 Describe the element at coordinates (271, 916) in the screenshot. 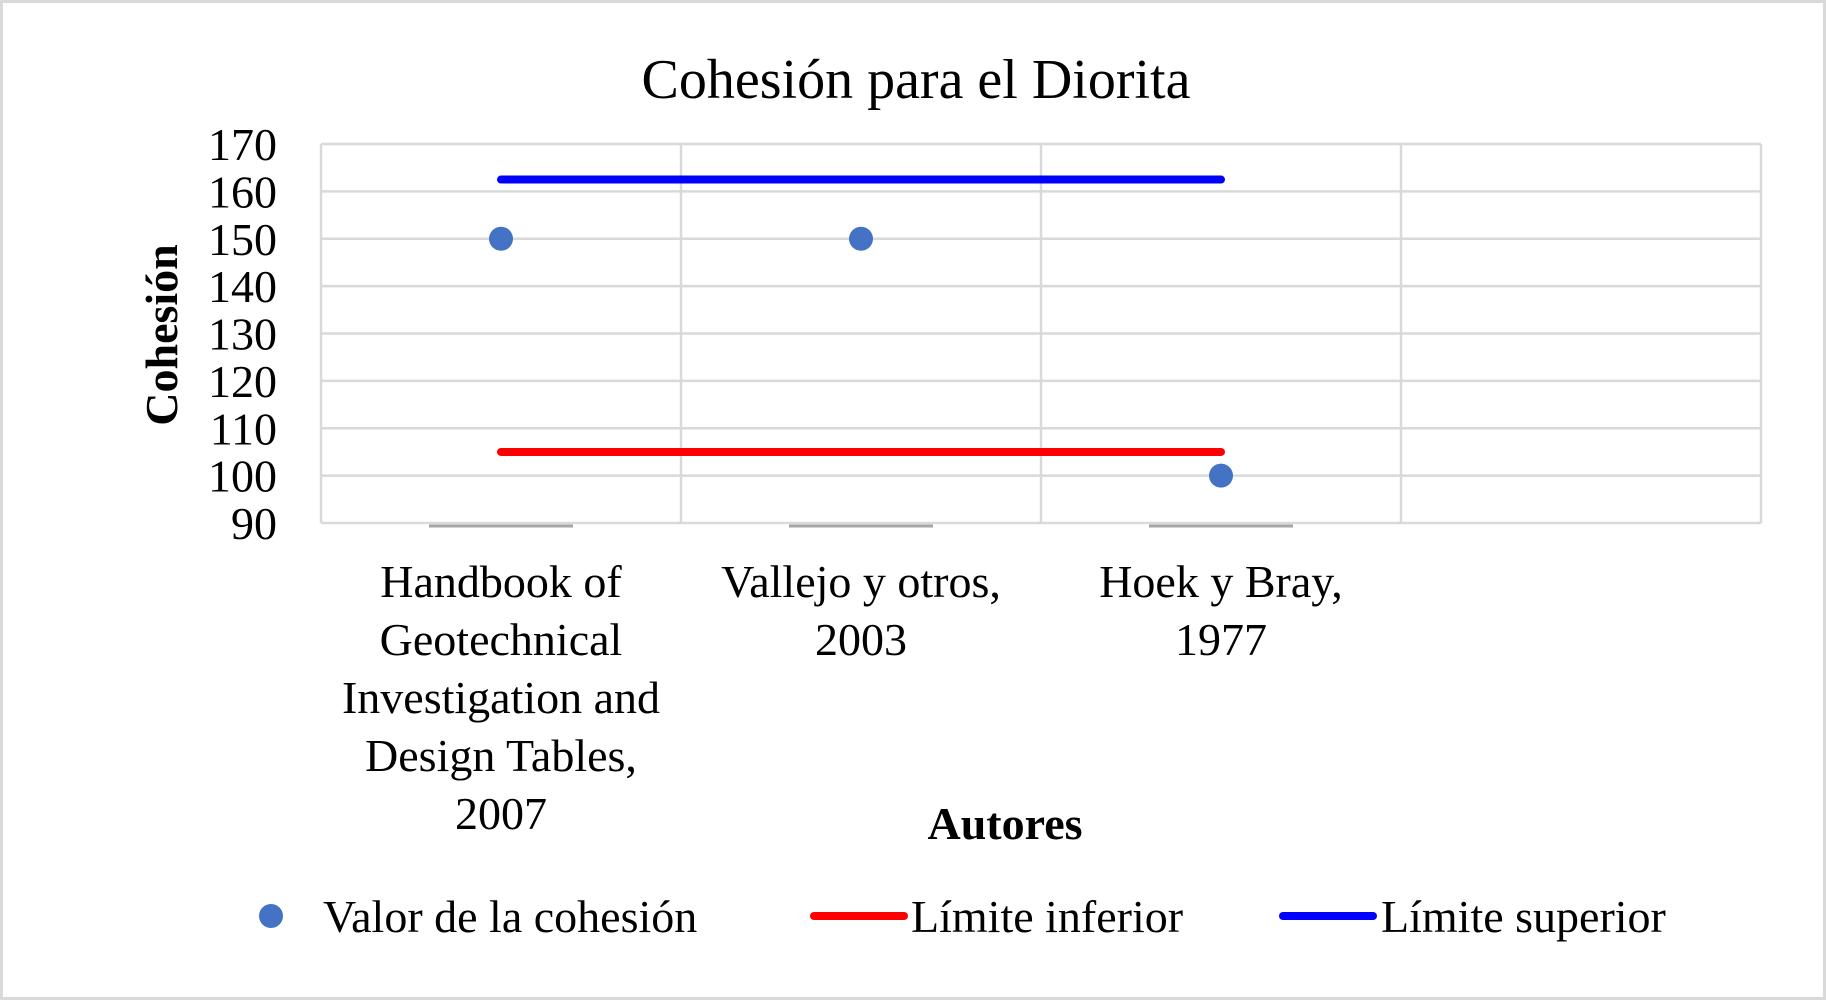

I see `legend-marker` at that location.